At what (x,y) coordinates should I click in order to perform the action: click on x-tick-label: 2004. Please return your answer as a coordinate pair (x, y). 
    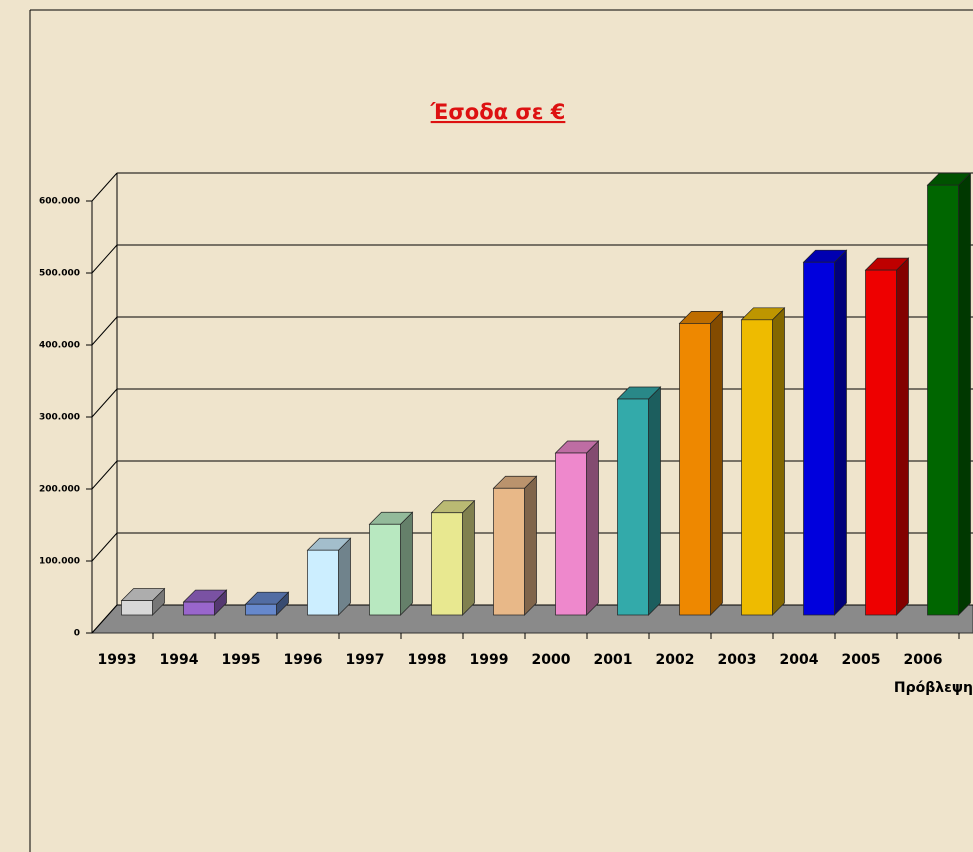
    Looking at the image, I should click on (799, 660).